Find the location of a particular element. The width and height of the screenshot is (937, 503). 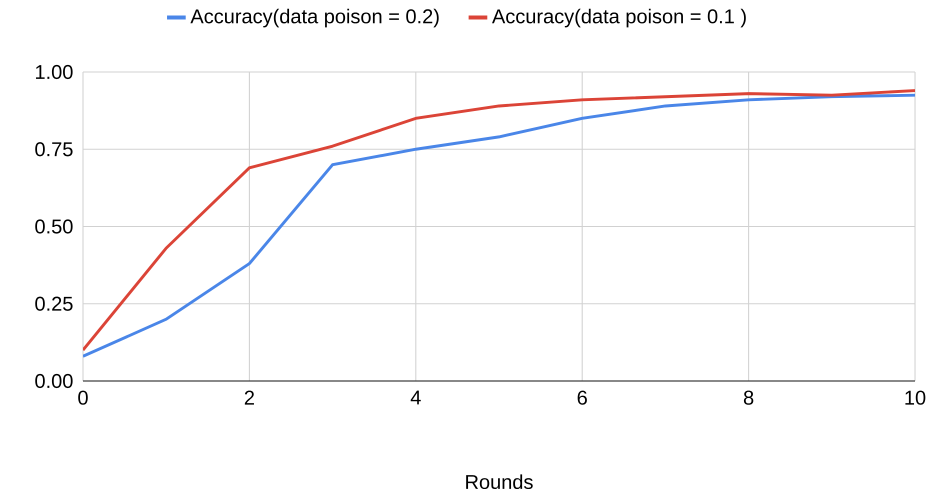

x-tick-label: 0 is located at coordinates (83, 397).